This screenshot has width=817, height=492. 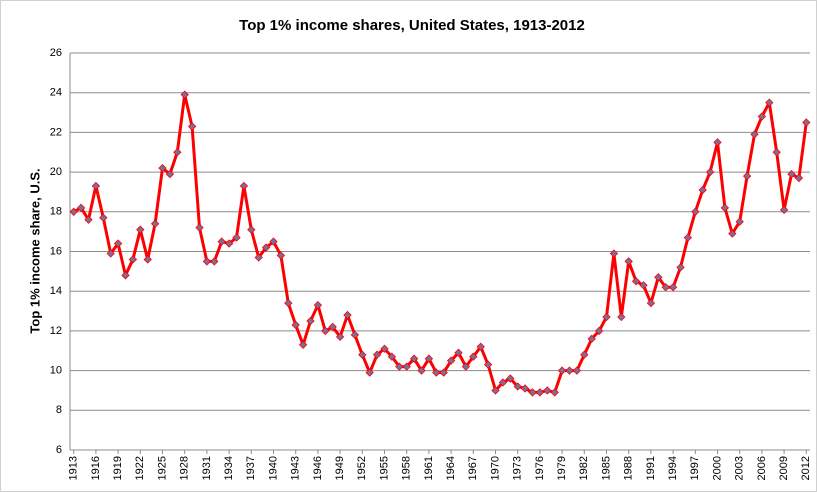 I want to click on x-tick-label: 1922, so click(x=140, y=468).